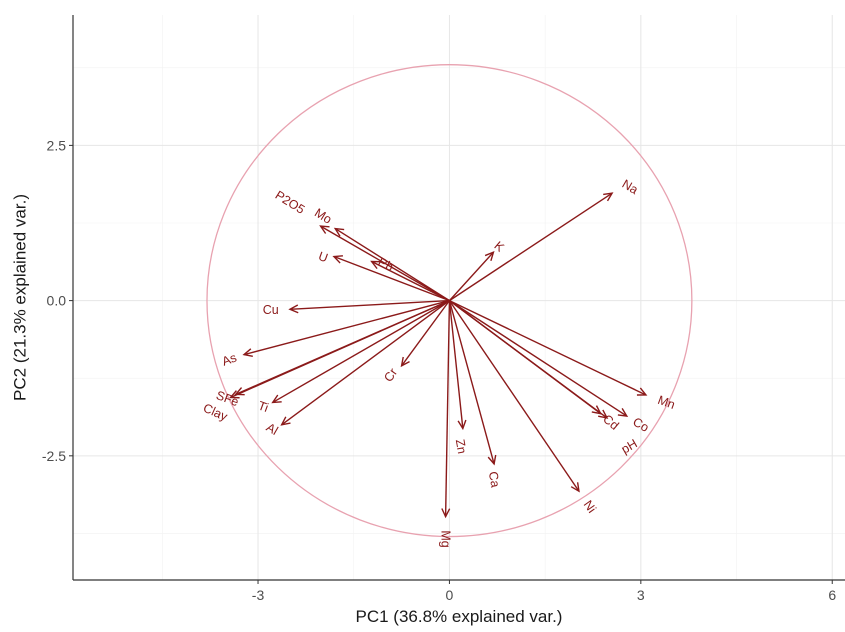 Image resolution: width=845 pixels, height=632 pixels. Describe the element at coordinates (322, 257) in the screenshot. I see `variable-label-u: U` at that location.